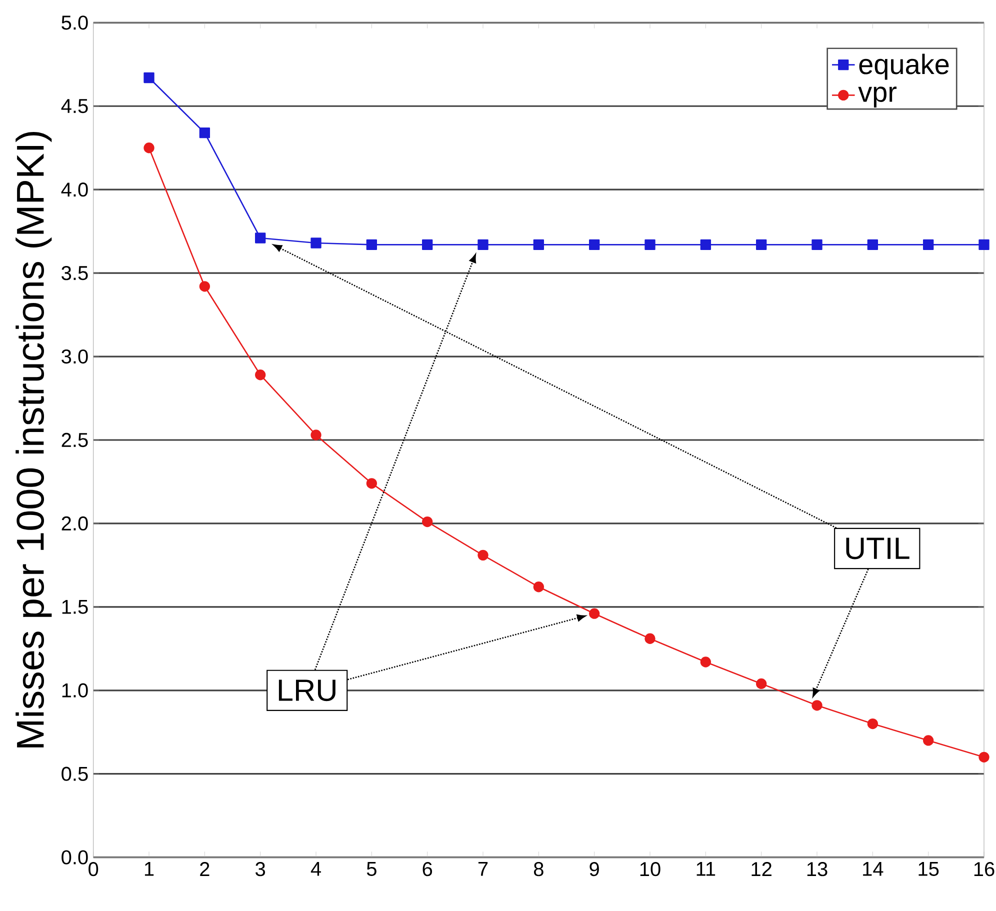  Describe the element at coordinates (904, 67) in the screenshot. I see `legend-label: equake` at that location.